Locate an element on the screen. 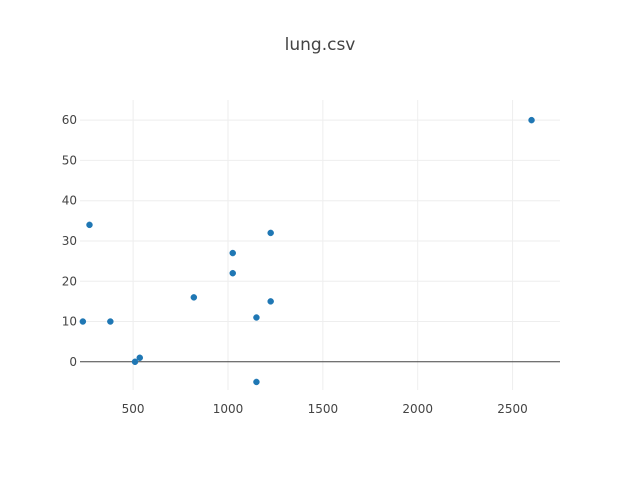 The image size is (640, 480). chart-title: lung.csv is located at coordinates (320, 45).